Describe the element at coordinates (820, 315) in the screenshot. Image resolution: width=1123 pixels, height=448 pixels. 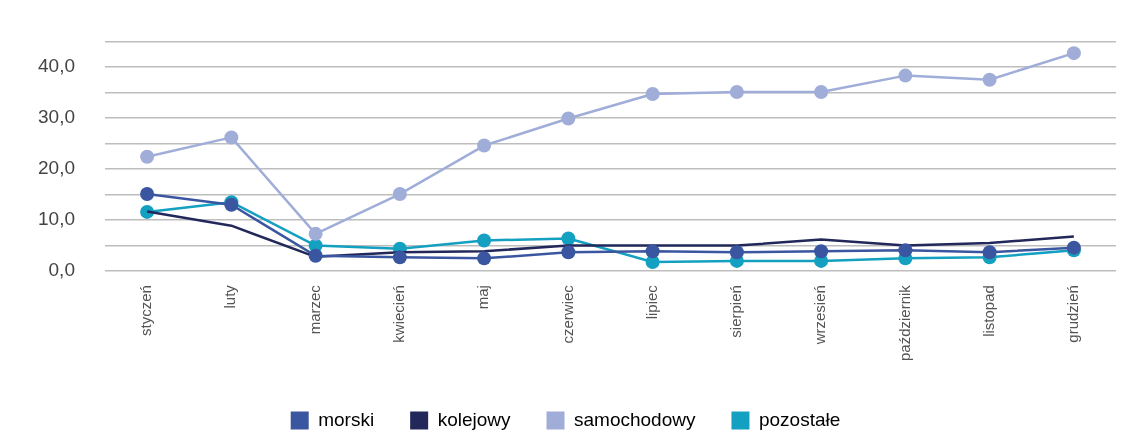
I see `x-tick-label: wrzesień` at that location.